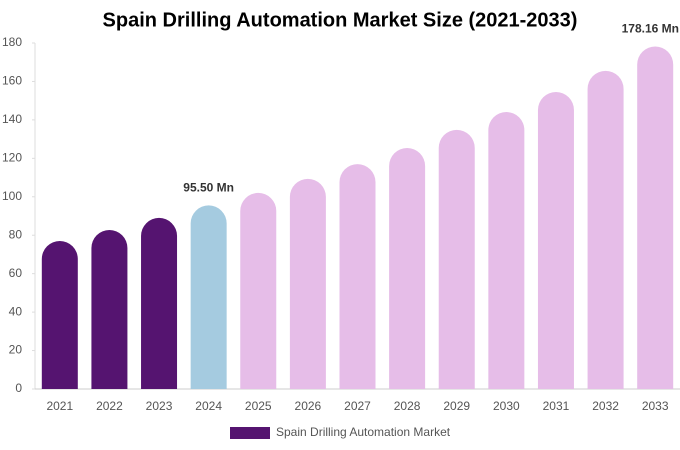 Image resolution: width=680 pixels, height=450 pixels. I want to click on x-tick-label: 2023, so click(159, 406).